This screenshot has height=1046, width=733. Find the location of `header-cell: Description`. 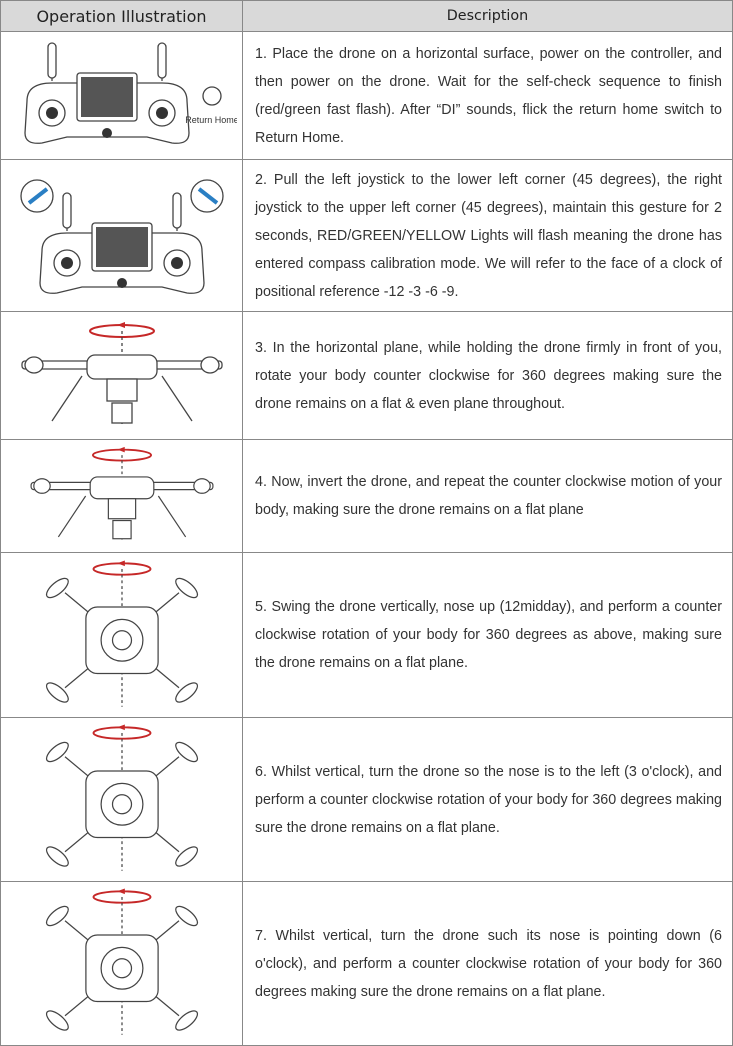

header-cell: Description is located at coordinates (488, 16).